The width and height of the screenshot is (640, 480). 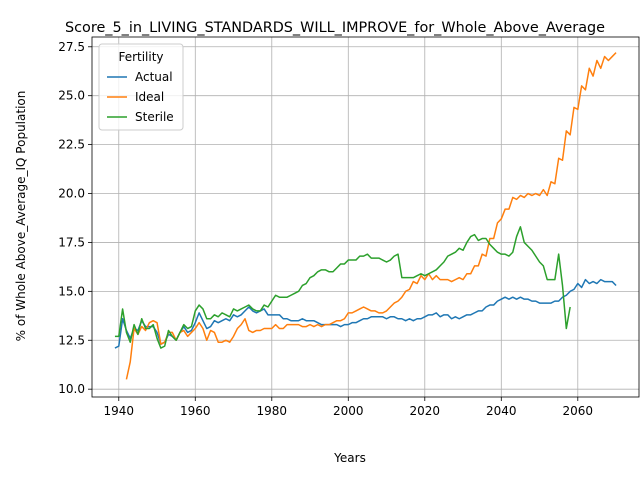 I want to click on x-tick-label: 2020, so click(x=425, y=411).